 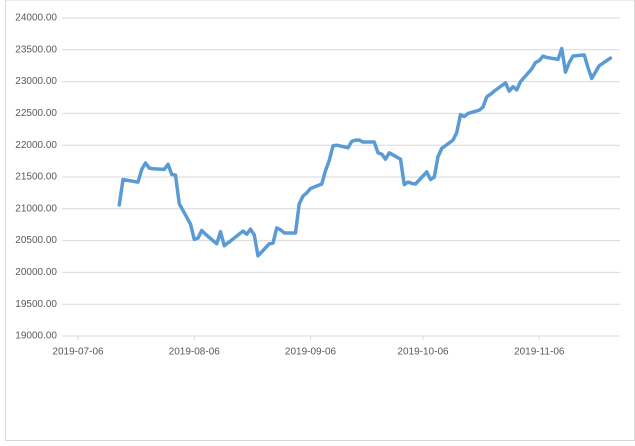 I want to click on x-tick-label: 2019-11-06, so click(x=539, y=352).